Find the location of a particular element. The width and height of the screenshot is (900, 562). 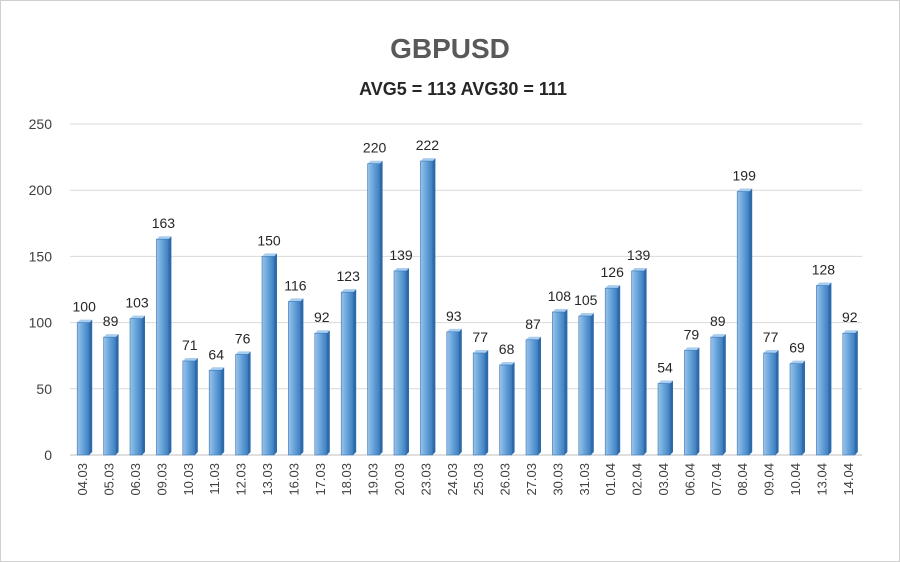

bar-25.03 is located at coordinates (480, 403).